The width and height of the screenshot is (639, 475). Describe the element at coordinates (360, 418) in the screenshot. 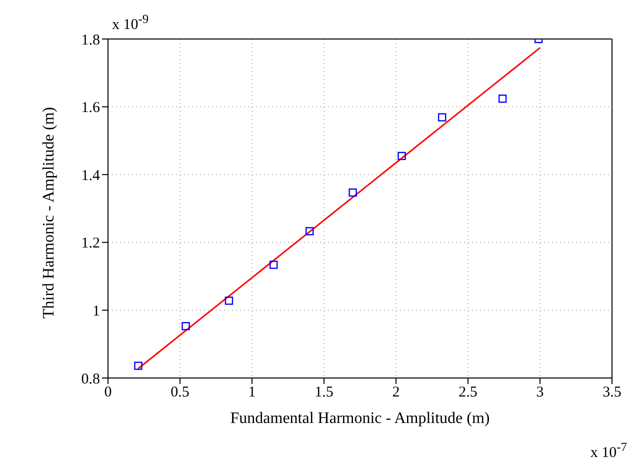

I see `x-axis-title: Fundamental Harmonic - Amplitude (m)` at that location.